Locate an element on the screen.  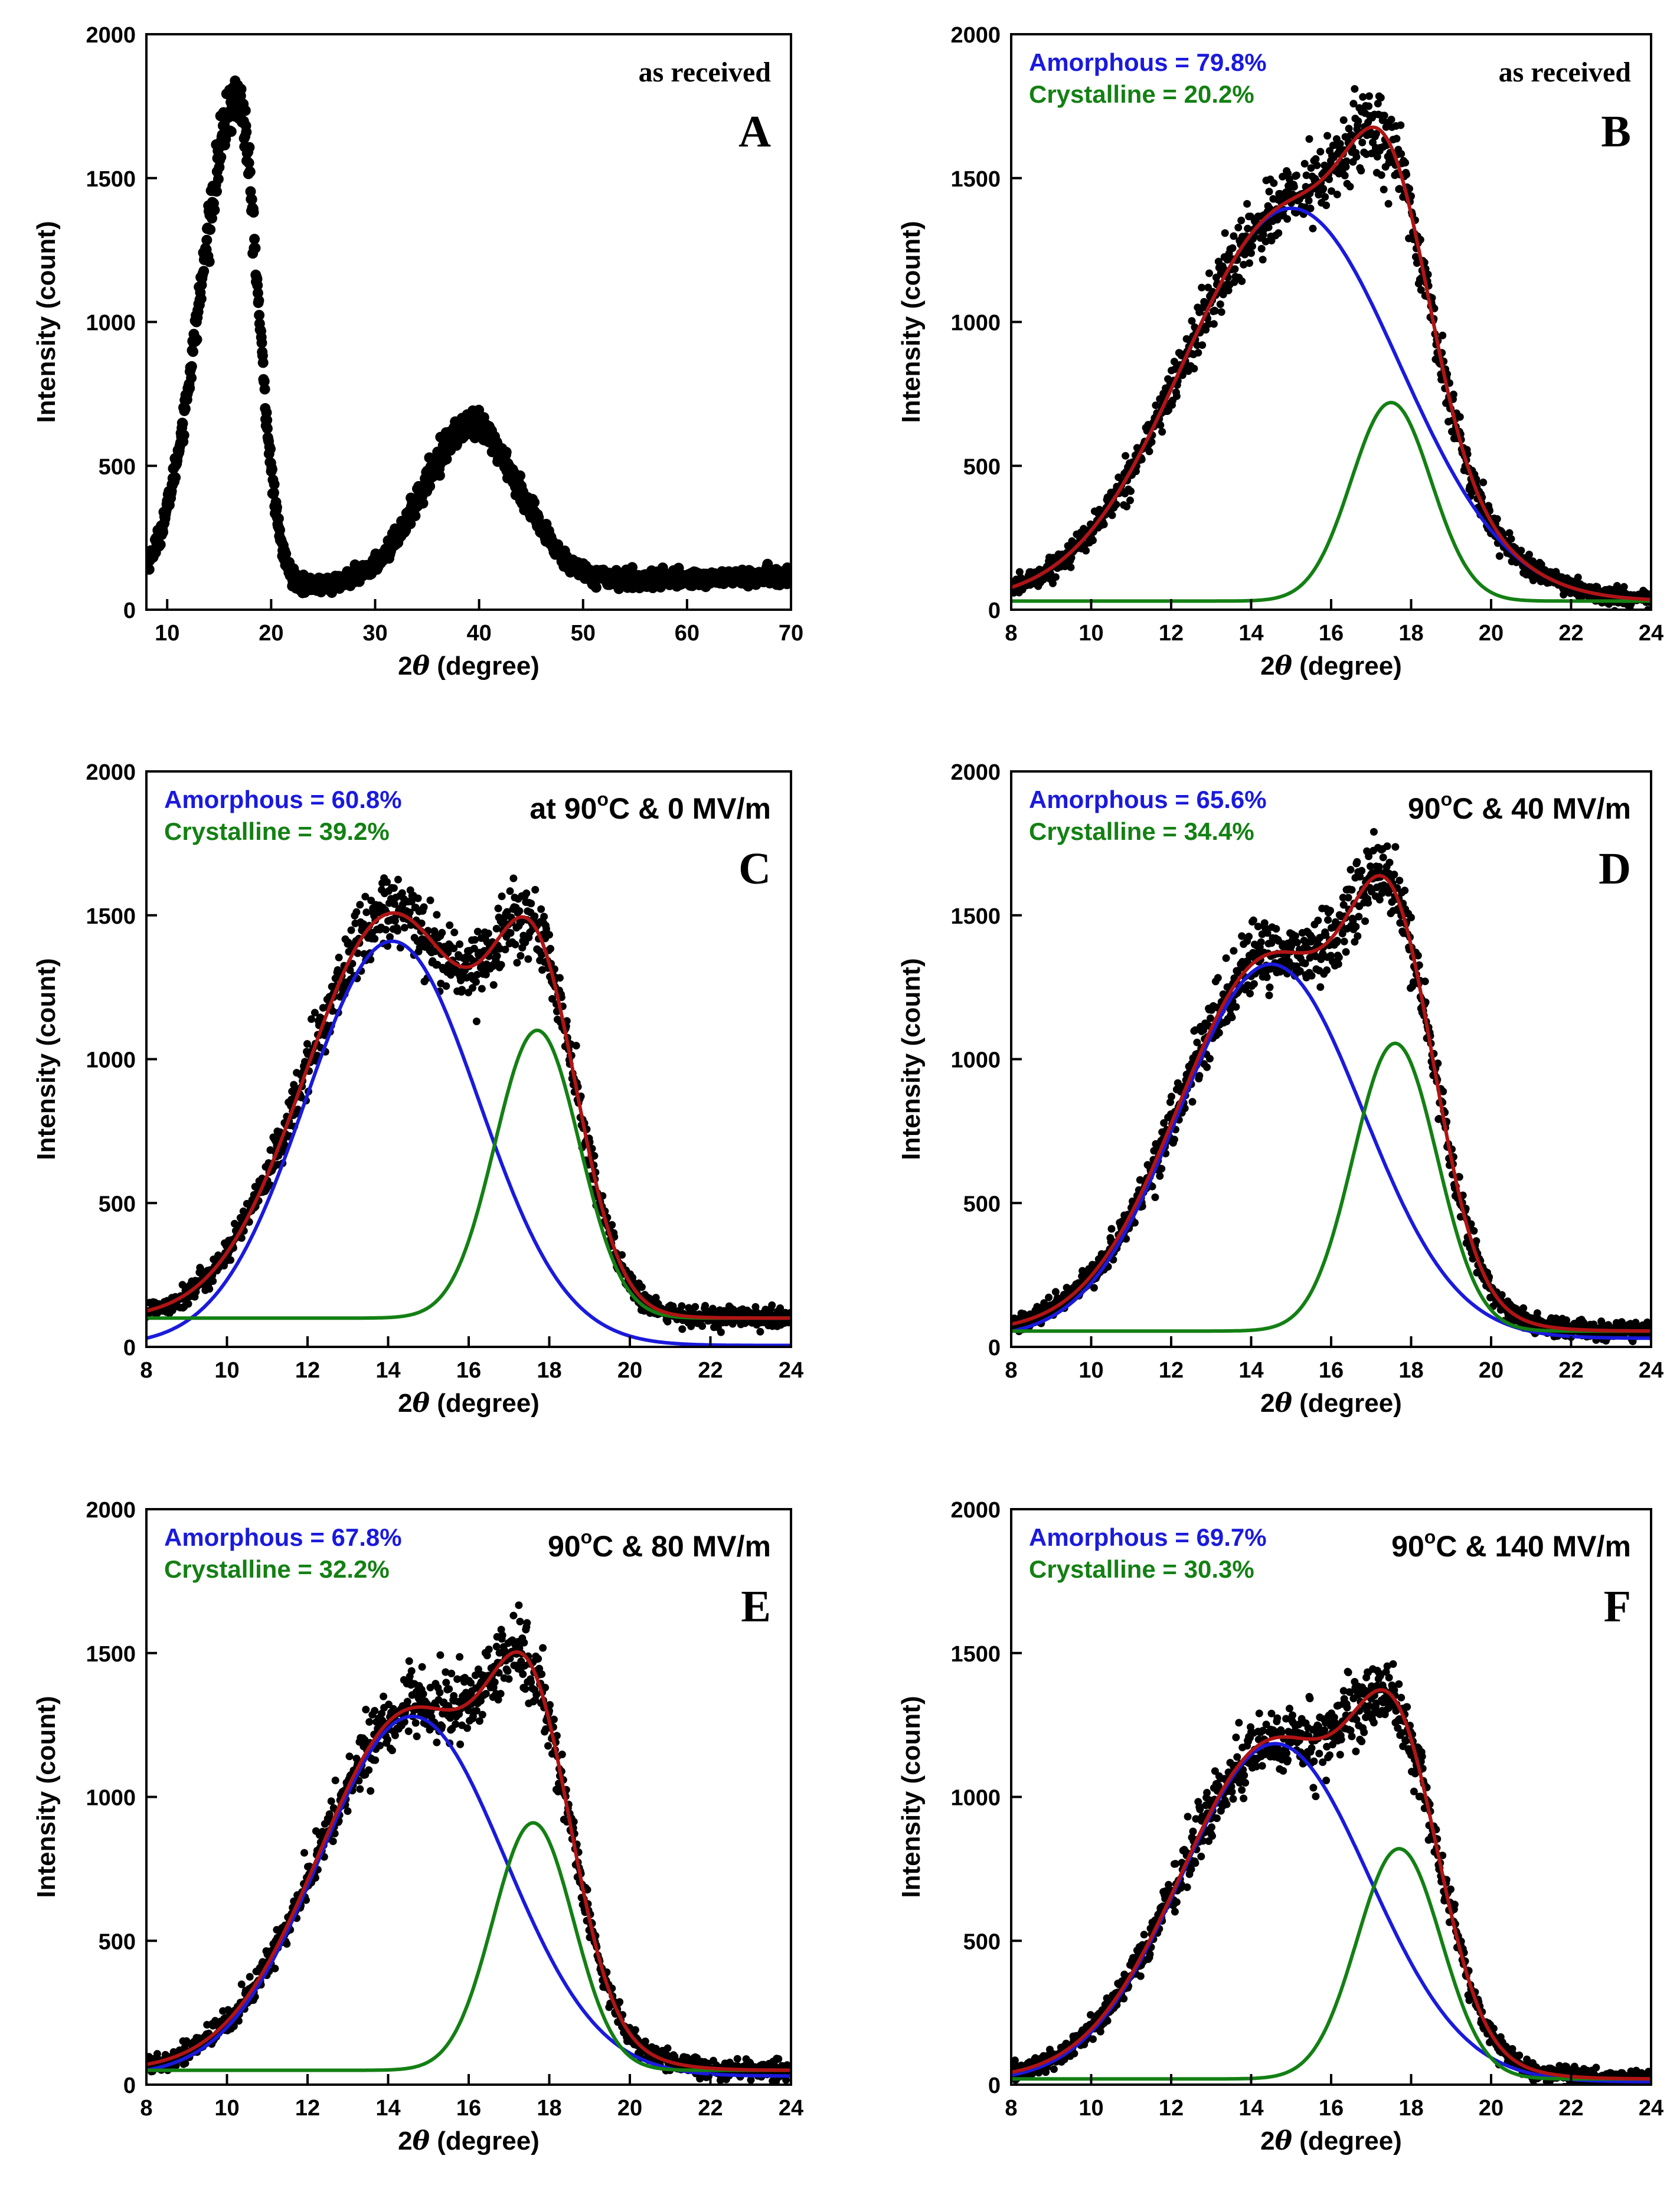
x-tick-label: 8 is located at coordinates (1011, 633).